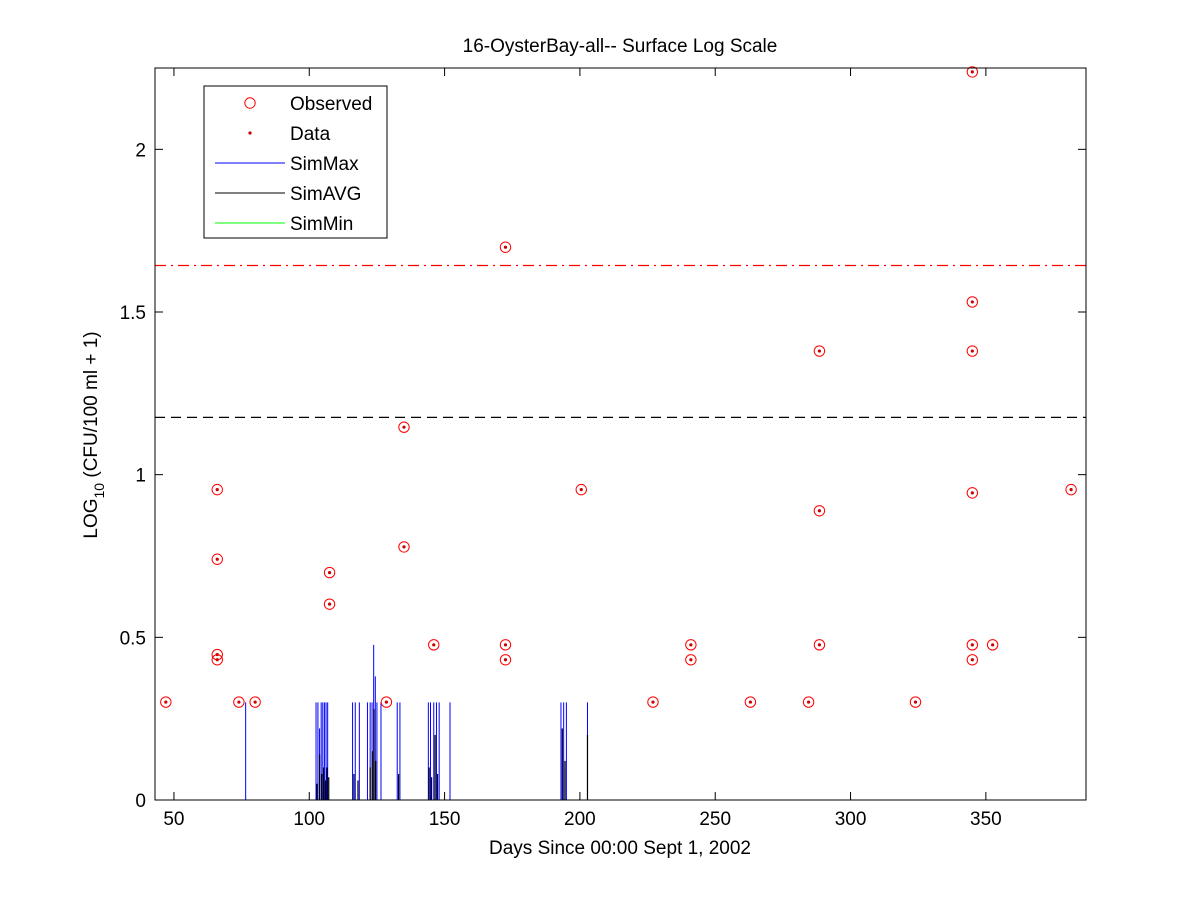 This screenshot has width=1200, height=900. I want to click on y-tick-label: 2, so click(140, 150).